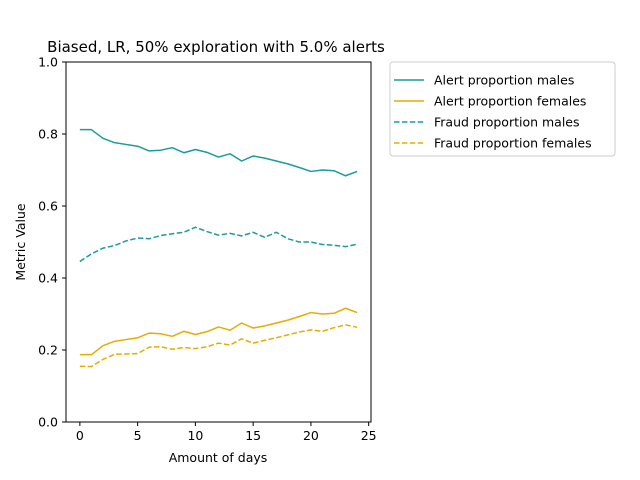 This screenshot has width=640, height=480. What do you see at coordinates (48, 206) in the screenshot?
I see `y-tick-label: 0.6` at bounding box center [48, 206].